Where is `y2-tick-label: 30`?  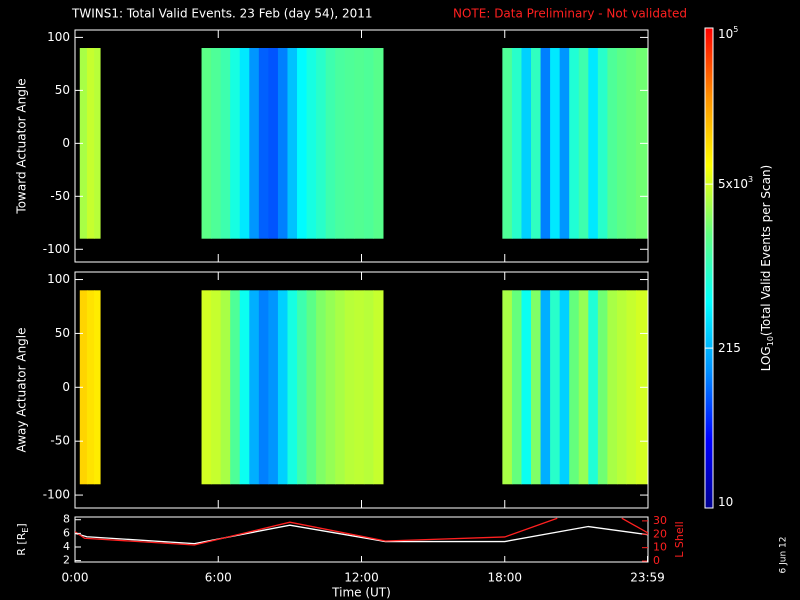
y2-tick-label: 30 is located at coordinates (660, 520).